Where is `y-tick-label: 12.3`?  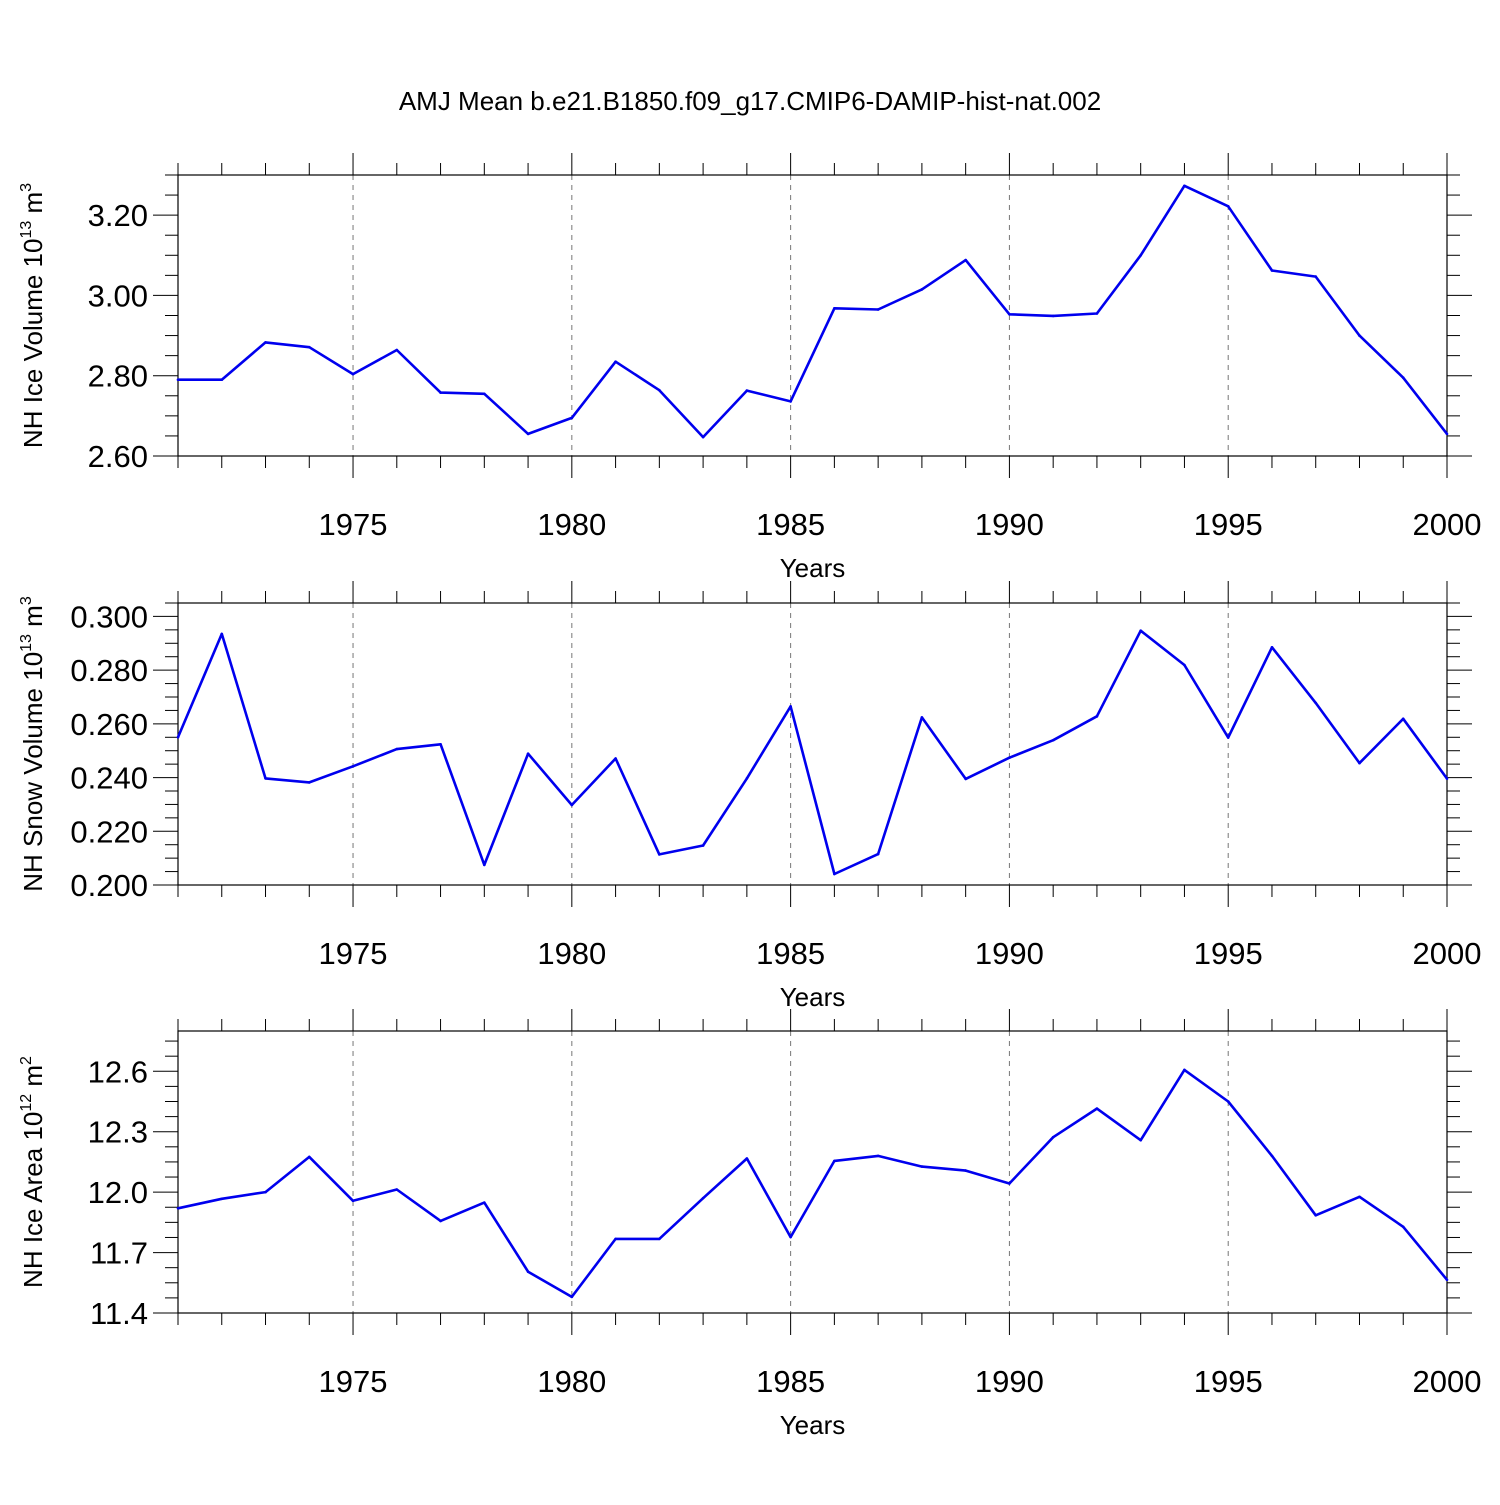
y-tick-label: 12.3 is located at coordinates (118, 1132).